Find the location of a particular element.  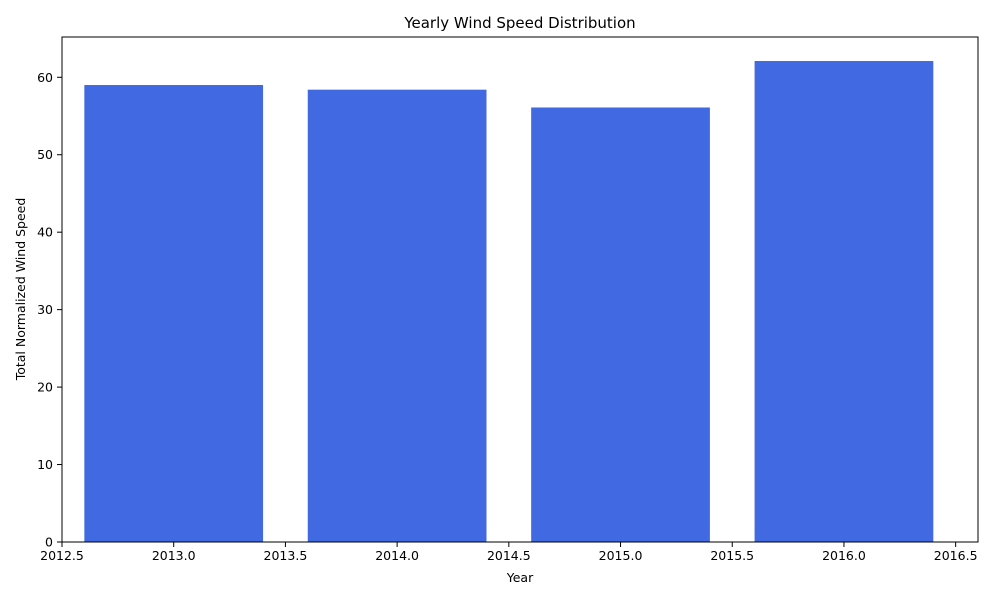

x-tick-label: 2013.0 is located at coordinates (174, 555).